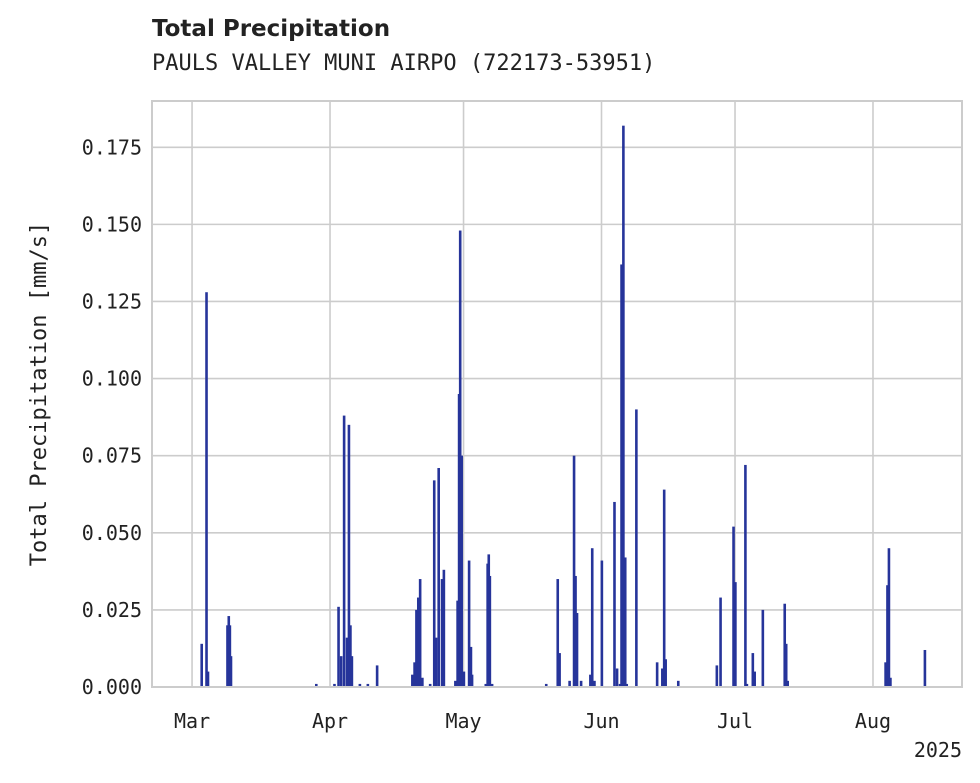 This screenshot has height=783, width=980. What do you see at coordinates (112, 417) in the screenshot?
I see `y-axis-ticks: 0.000 0.025 0.050 0.075 0.100 0.125 0.150 0.175` at bounding box center [112, 417].